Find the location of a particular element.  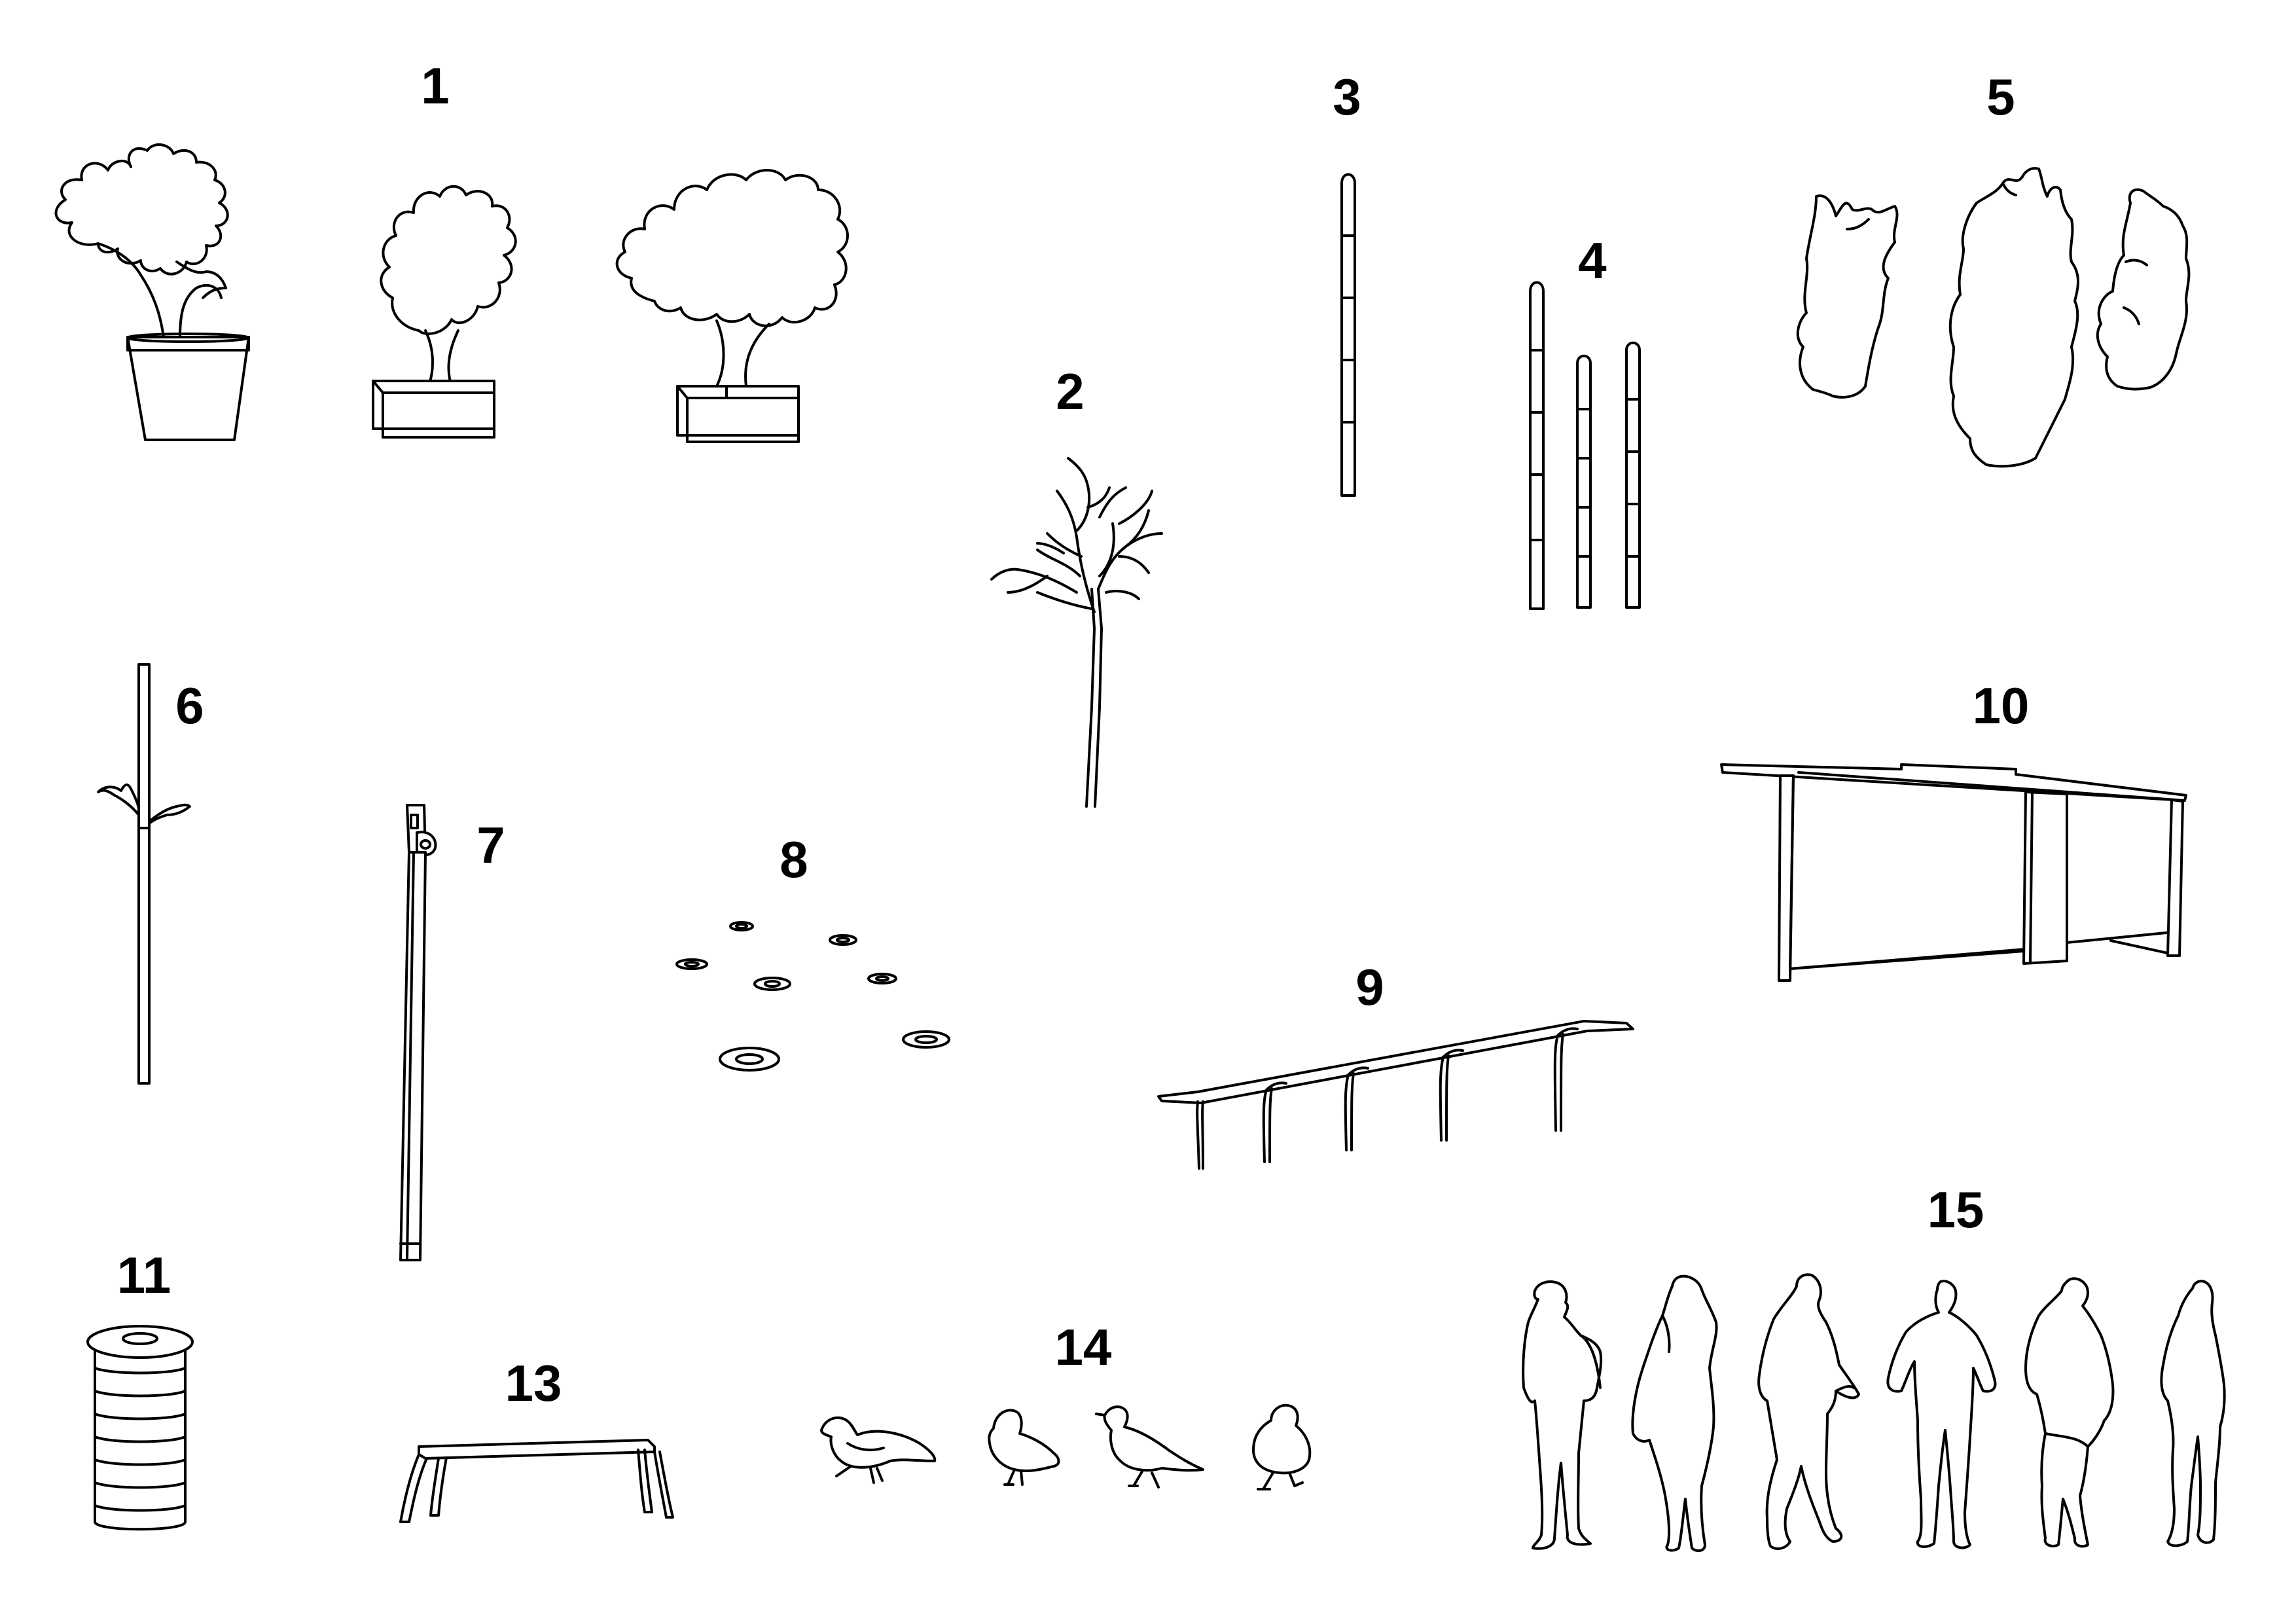

group-11-litter-bin: 11 is located at coordinates (140, 1389).